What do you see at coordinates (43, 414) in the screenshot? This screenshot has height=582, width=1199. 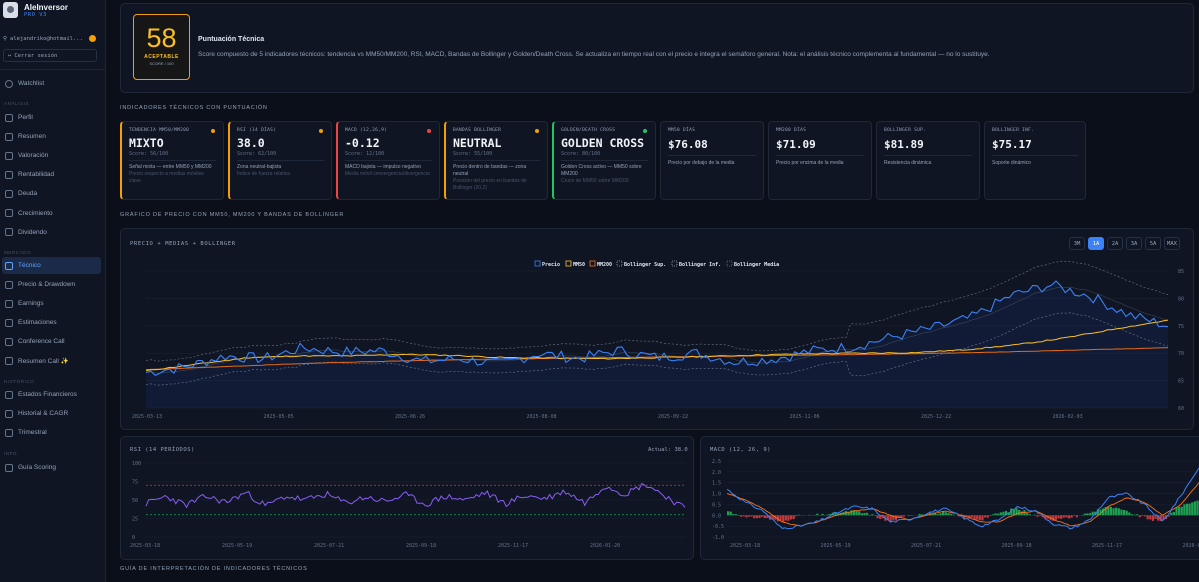 I see `sidebar-item-label: Historial & CAGR` at bounding box center [43, 414].